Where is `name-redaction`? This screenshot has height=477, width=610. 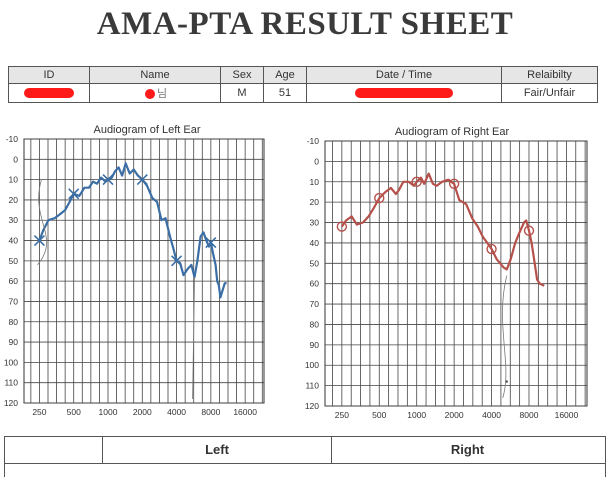 name-redaction is located at coordinates (149, 94).